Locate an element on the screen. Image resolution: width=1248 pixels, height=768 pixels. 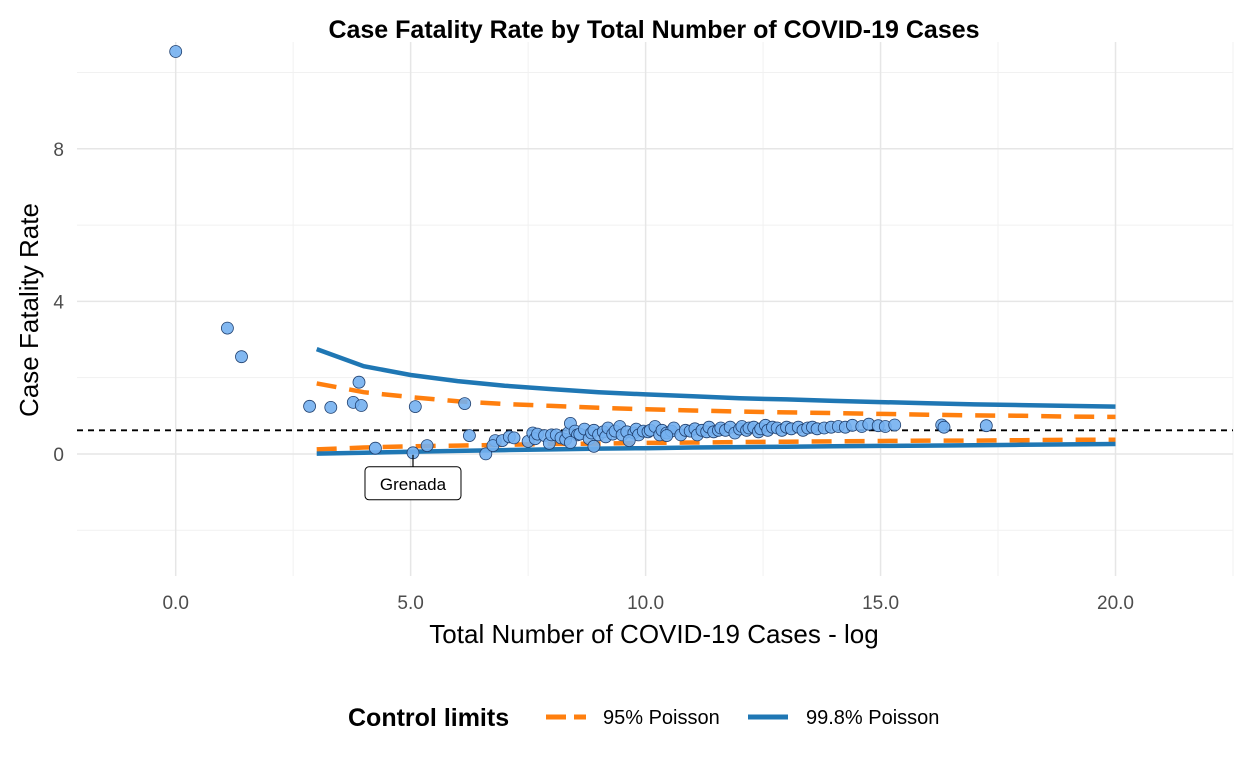
legend-title: Control limits is located at coordinates (428, 718).